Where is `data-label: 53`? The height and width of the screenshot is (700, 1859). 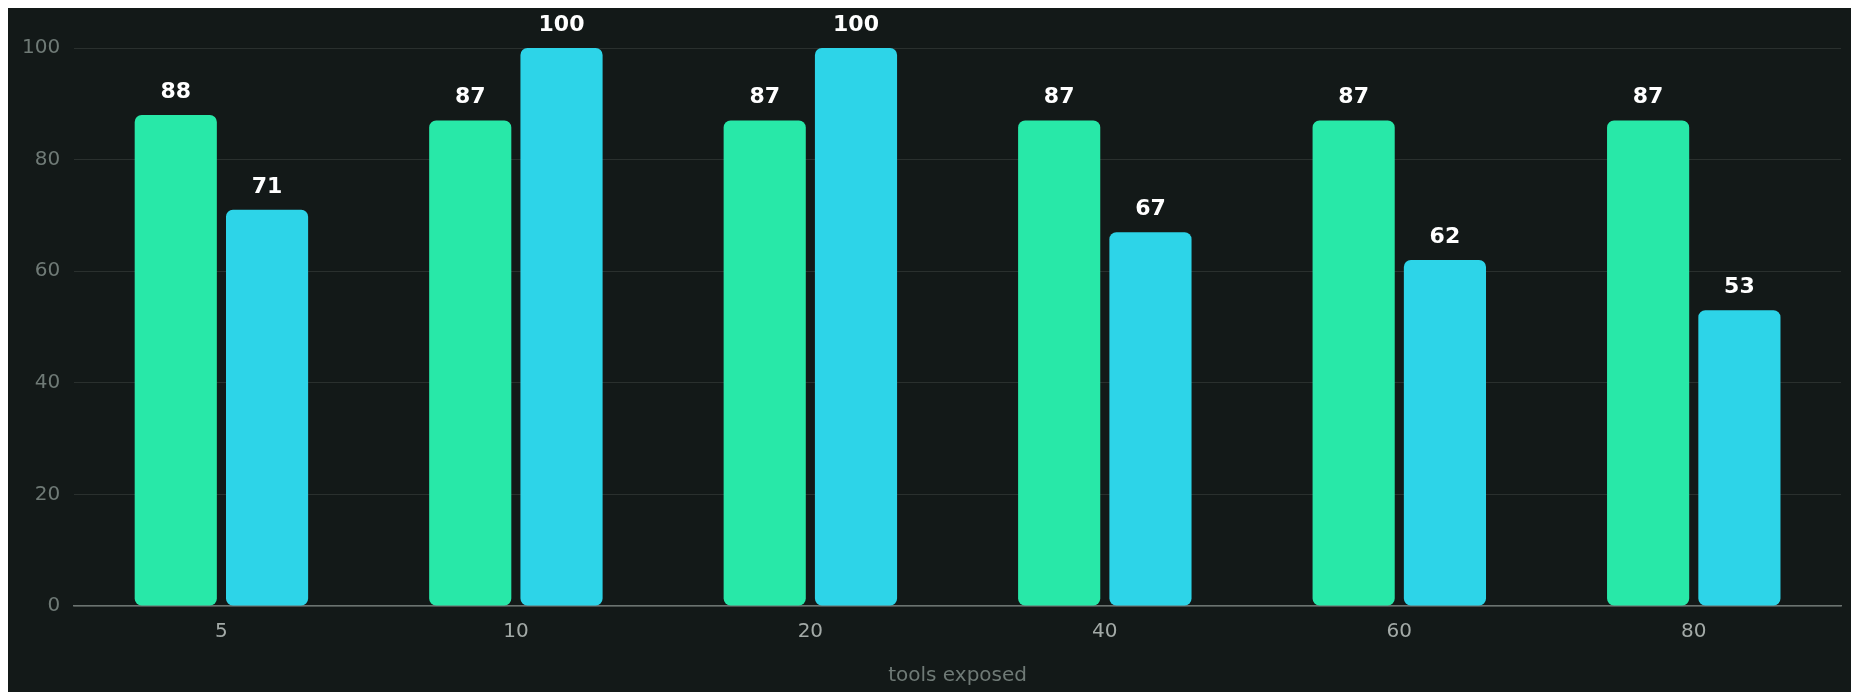
data-label: 53 is located at coordinates (1739, 285).